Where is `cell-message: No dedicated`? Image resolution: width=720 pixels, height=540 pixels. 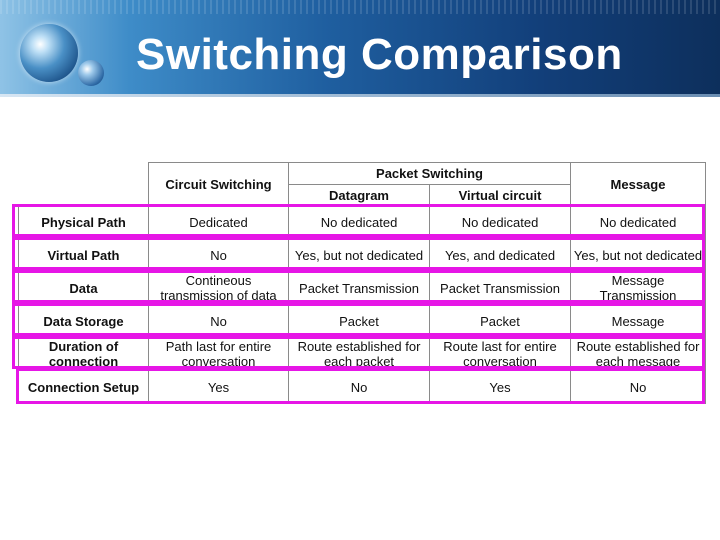
cell-message: No dedicated is located at coordinates (638, 222).